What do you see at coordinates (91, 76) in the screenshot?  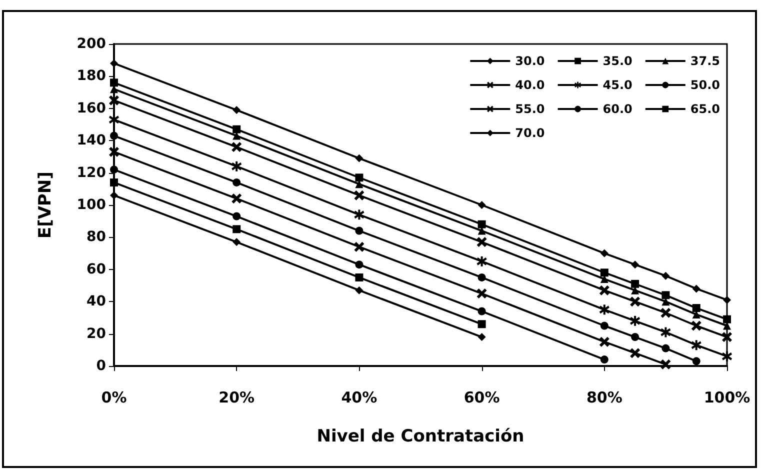 I see `y-tick-label: 180` at bounding box center [91, 76].